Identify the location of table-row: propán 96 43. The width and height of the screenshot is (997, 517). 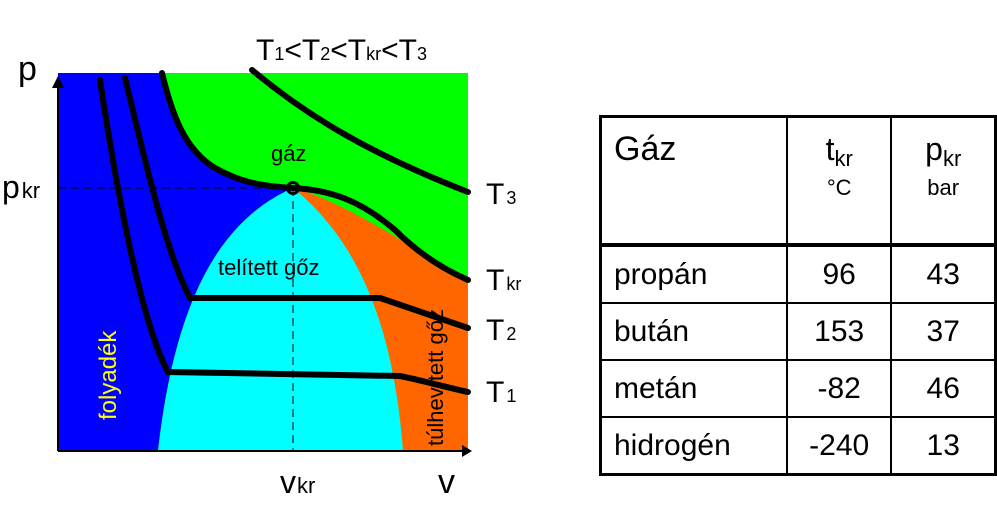
(798, 274).